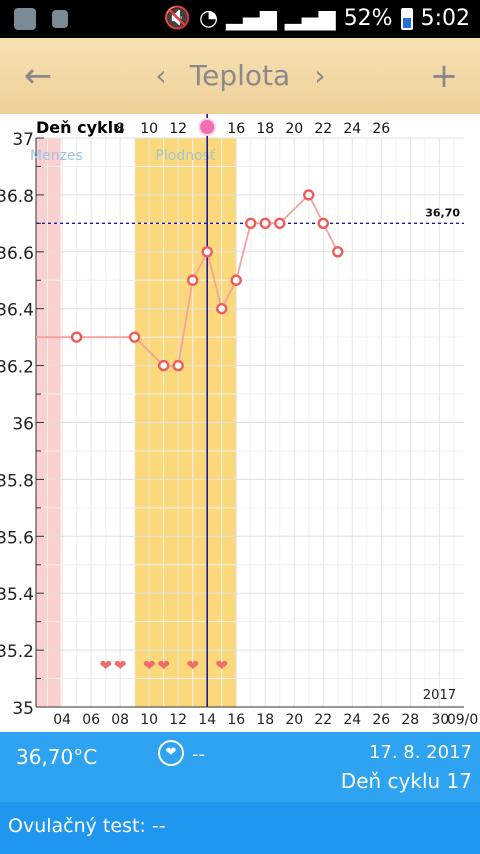  What do you see at coordinates (80, 127) in the screenshot?
I see `top-axis-title: Deň cyklu` at bounding box center [80, 127].